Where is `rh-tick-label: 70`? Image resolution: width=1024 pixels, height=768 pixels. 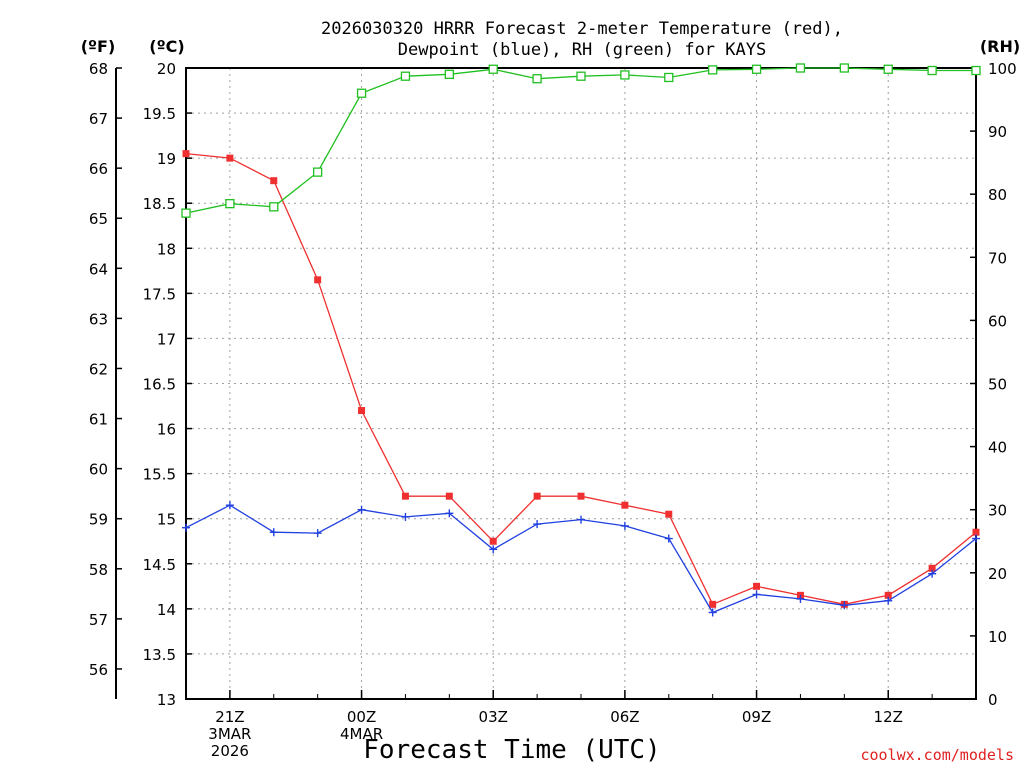
rh-tick-label: 70 is located at coordinates (997, 258).